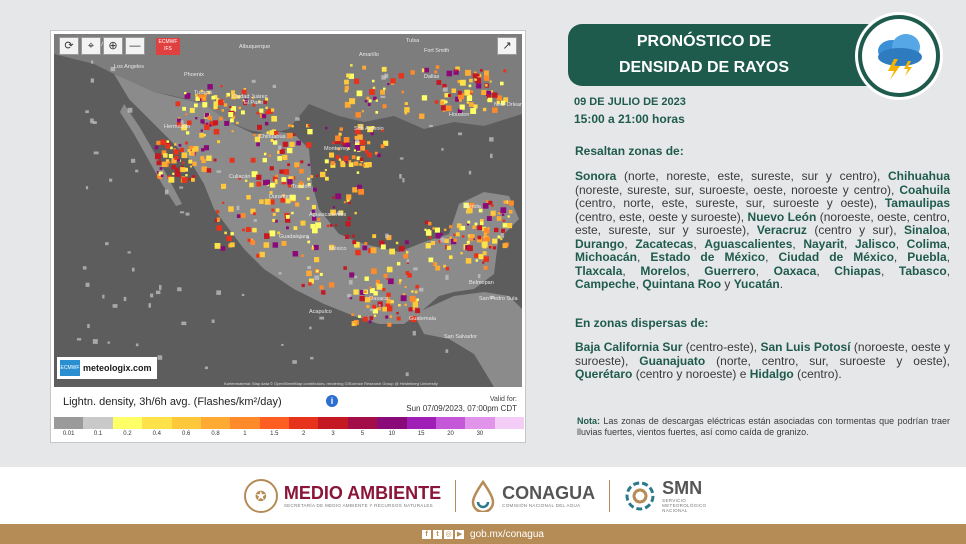 Image resolution: width=966 pixels, height=544 pixels. What do you see at coordinates (509, 434) in the screenshot?
I see `legend-label` at bounding box center [509, 434].